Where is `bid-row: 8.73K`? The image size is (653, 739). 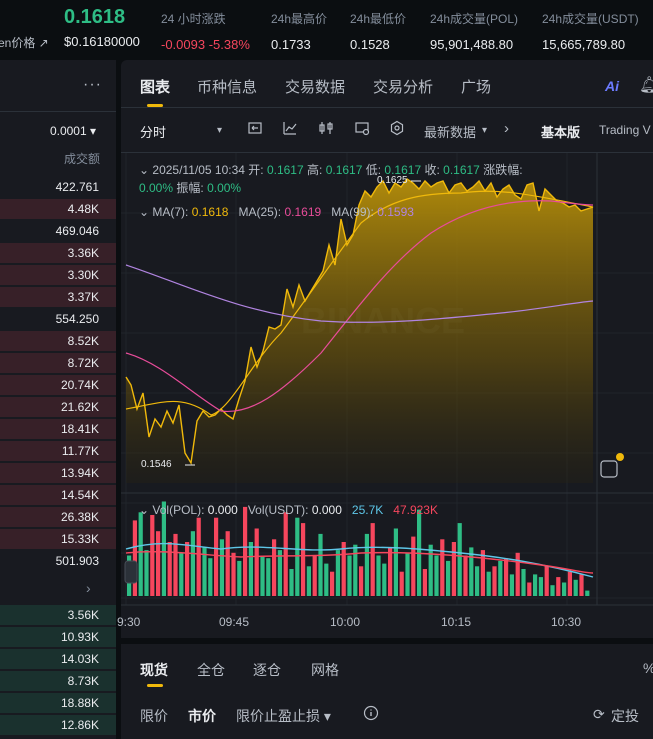
bid-row: 8.73K is located at coordinates (58, 681).